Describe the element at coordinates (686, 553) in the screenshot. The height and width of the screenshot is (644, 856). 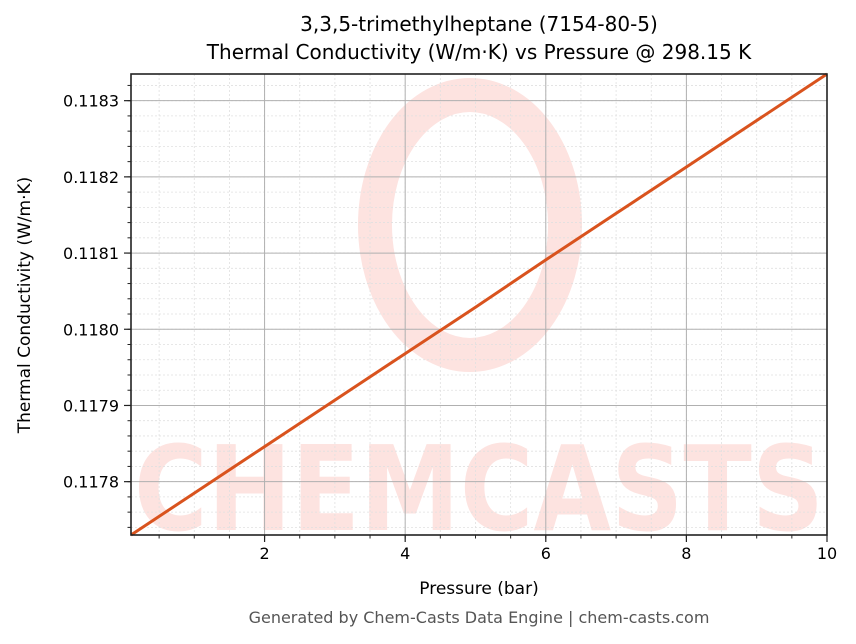
I see `x-tick-label: 8` at that location.